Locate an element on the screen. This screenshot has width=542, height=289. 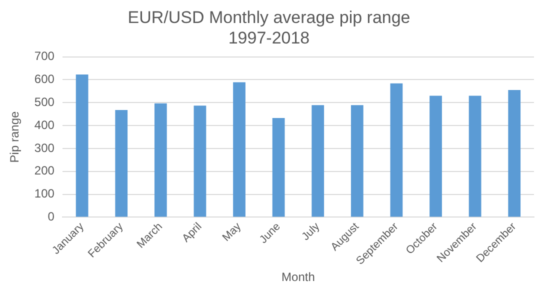
y-tick-label: 200 is located at coordinates (44, 171).